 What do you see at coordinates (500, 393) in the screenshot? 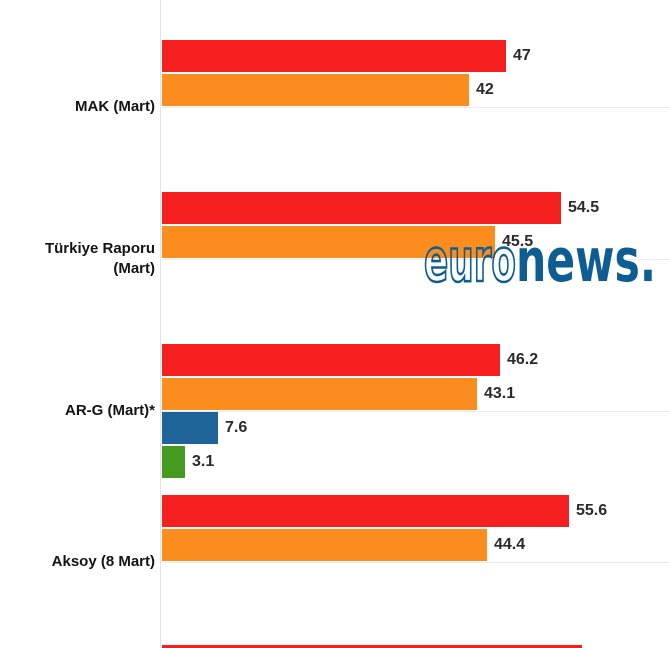
I see `value-label: 43.1` at bounding box center [500, 393].